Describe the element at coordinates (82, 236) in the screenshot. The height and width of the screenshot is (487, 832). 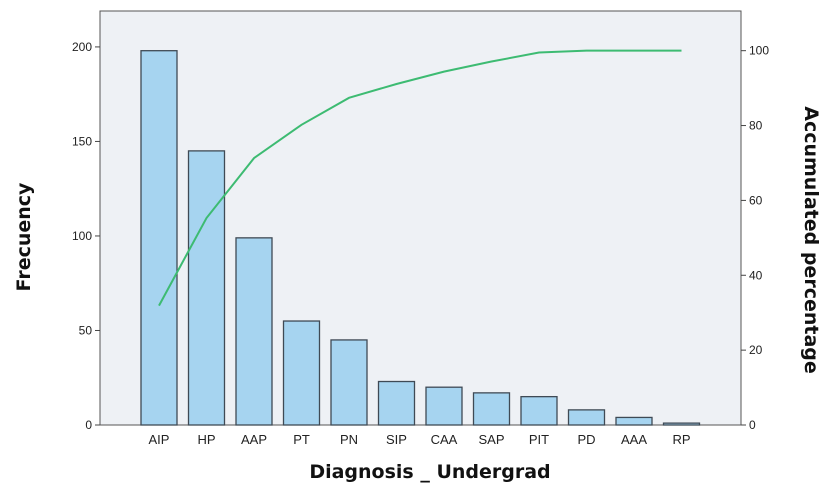
I see `left-tick-label: 100` at that location.